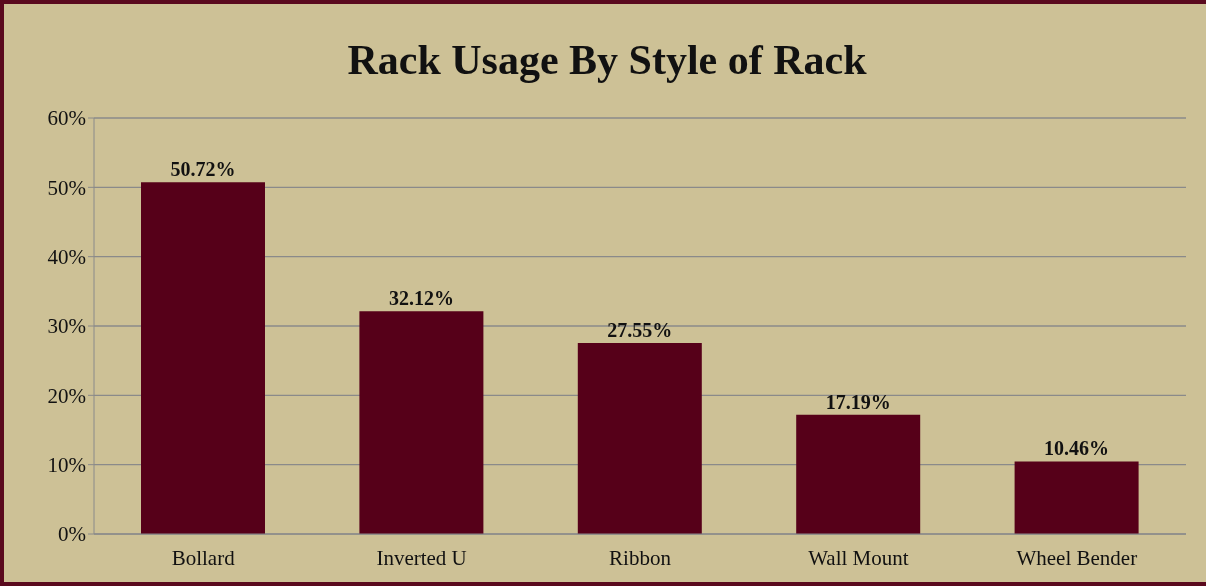  I want to click on x-tick-label: Inverted U, so click(421, 557).